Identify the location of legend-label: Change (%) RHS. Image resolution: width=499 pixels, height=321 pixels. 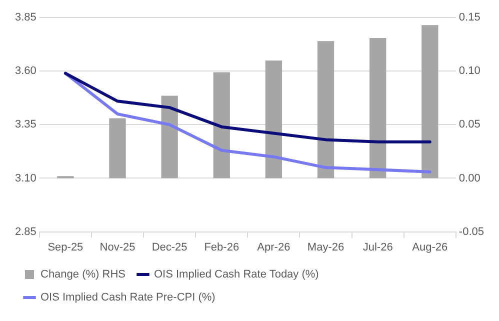
(83, 274).